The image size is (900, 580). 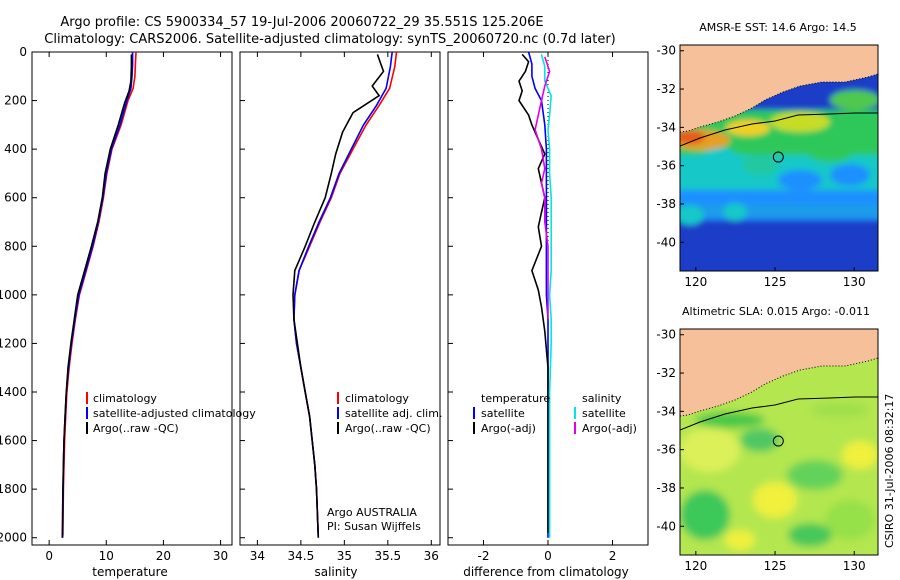 What do you see at coordinates (666, 373) in the screenshot?
I see `sla_map-ytick-label: -32` at bounding box center [666, 373].